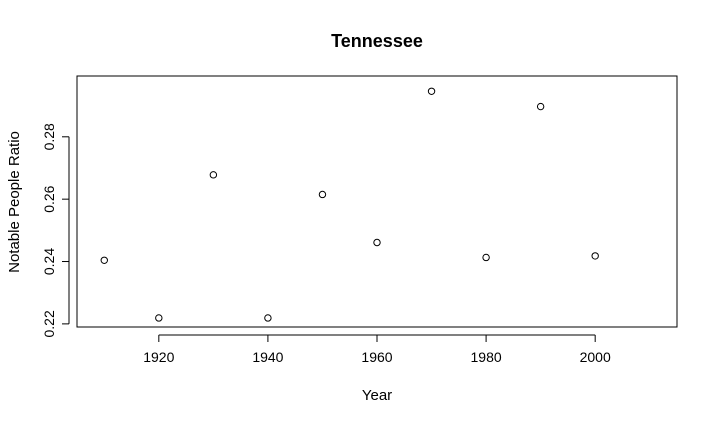 Image resolution: width=717 pixels, height=425 pixels. What do you see at coordinates (14, 202) in the screenshot?
I see `y-axis-label: Notable People Ratio` at bounding box center [14, 202].